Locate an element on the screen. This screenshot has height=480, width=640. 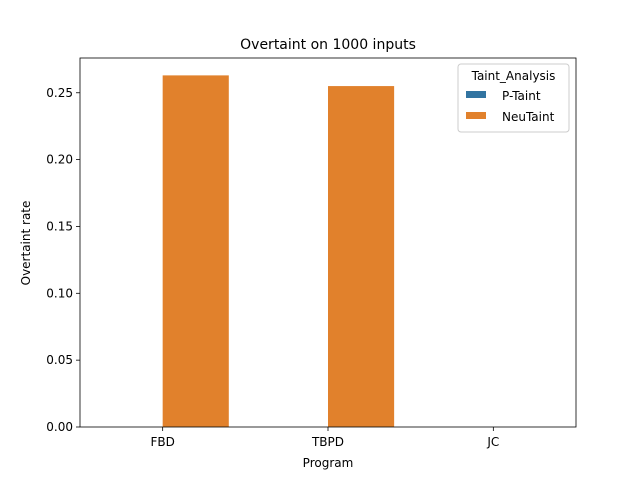
y-tick-label: 0.05 is located at coordinates (59, 360).